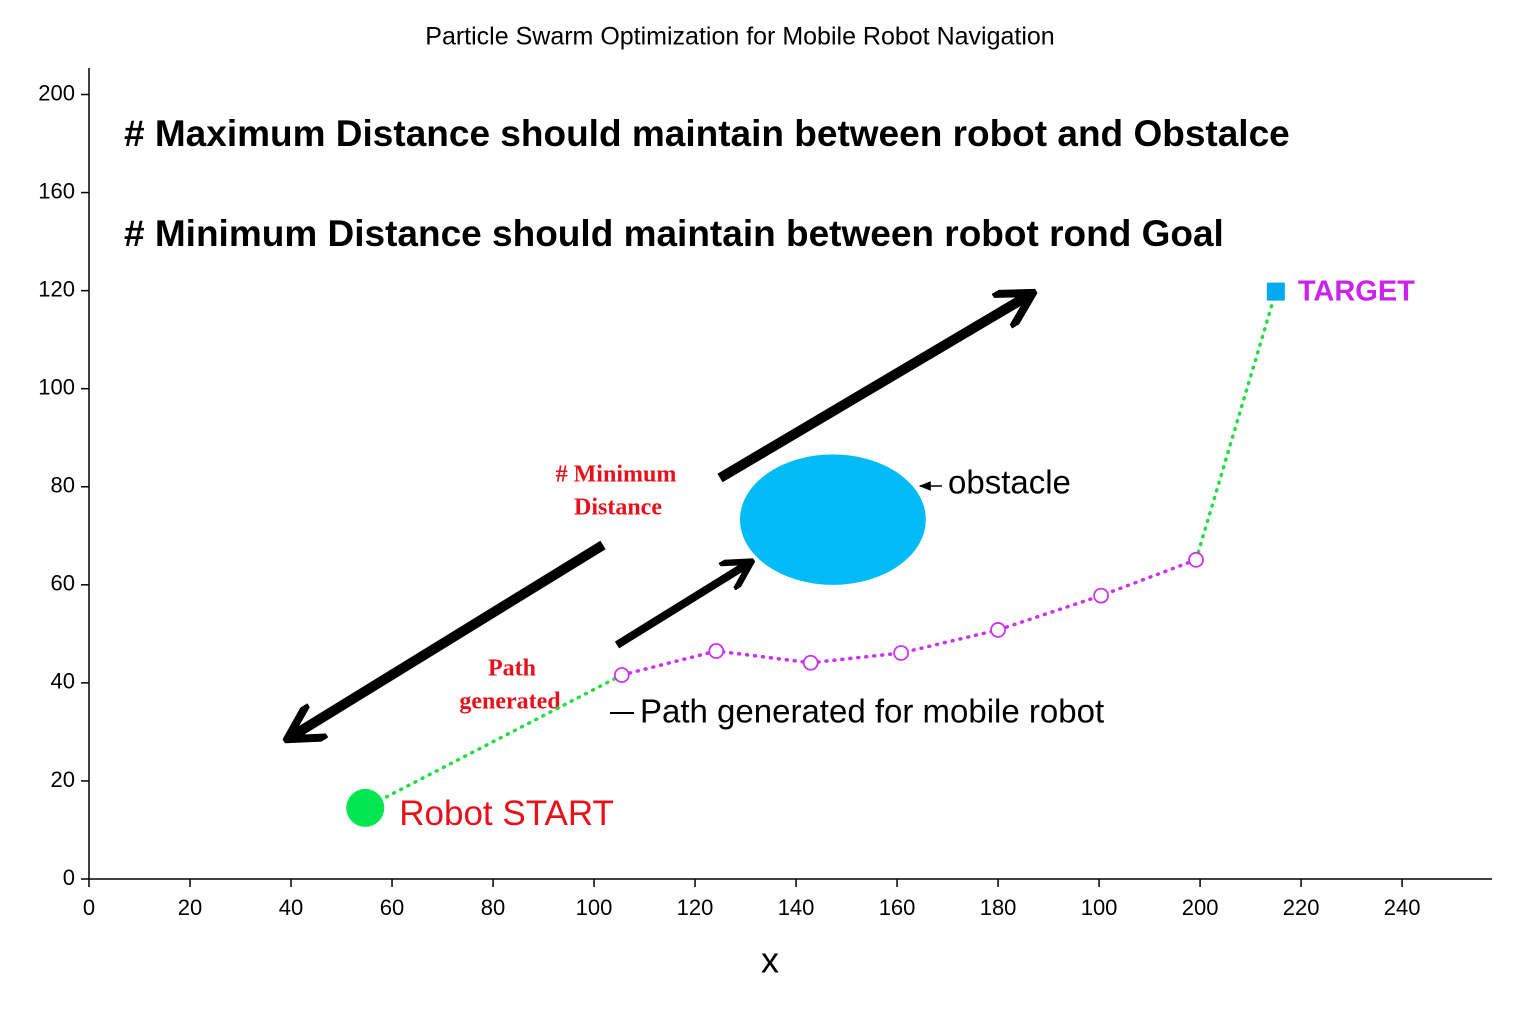  I want to click on path-line, so click(909, 617).